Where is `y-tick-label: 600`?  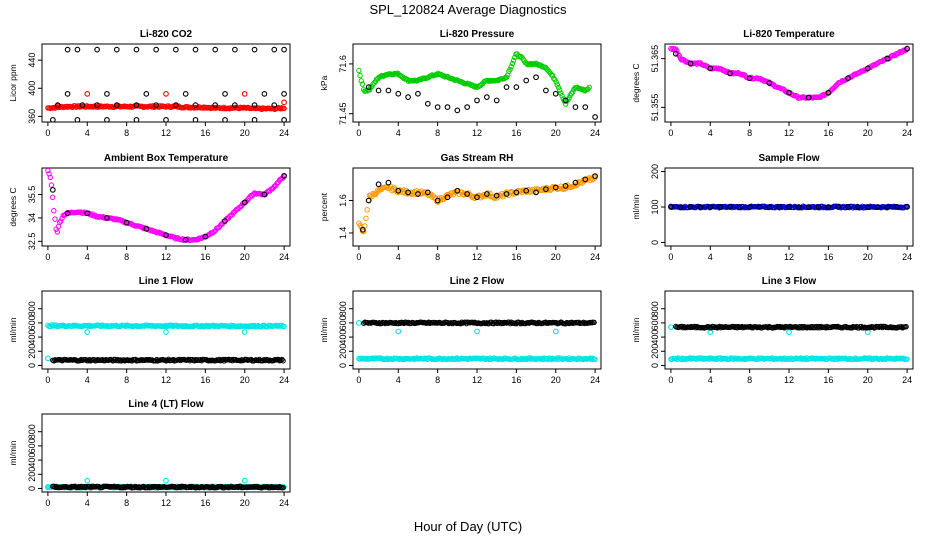 y-tick-label: 600 is located at coordinates (343, 322).